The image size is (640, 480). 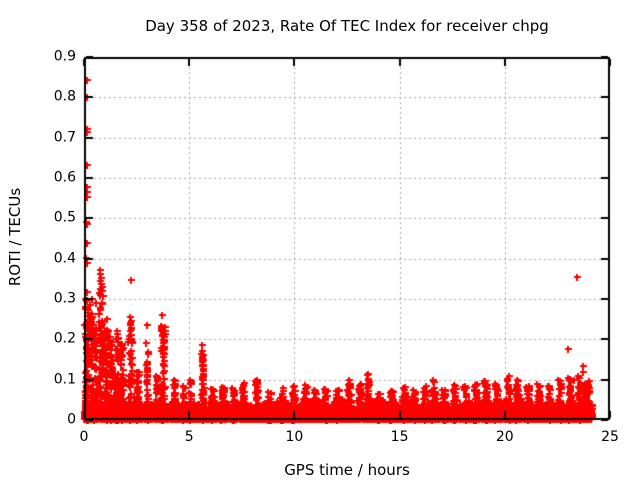 I want to click on x-tick-label: 15, so click(x=399, y=437).